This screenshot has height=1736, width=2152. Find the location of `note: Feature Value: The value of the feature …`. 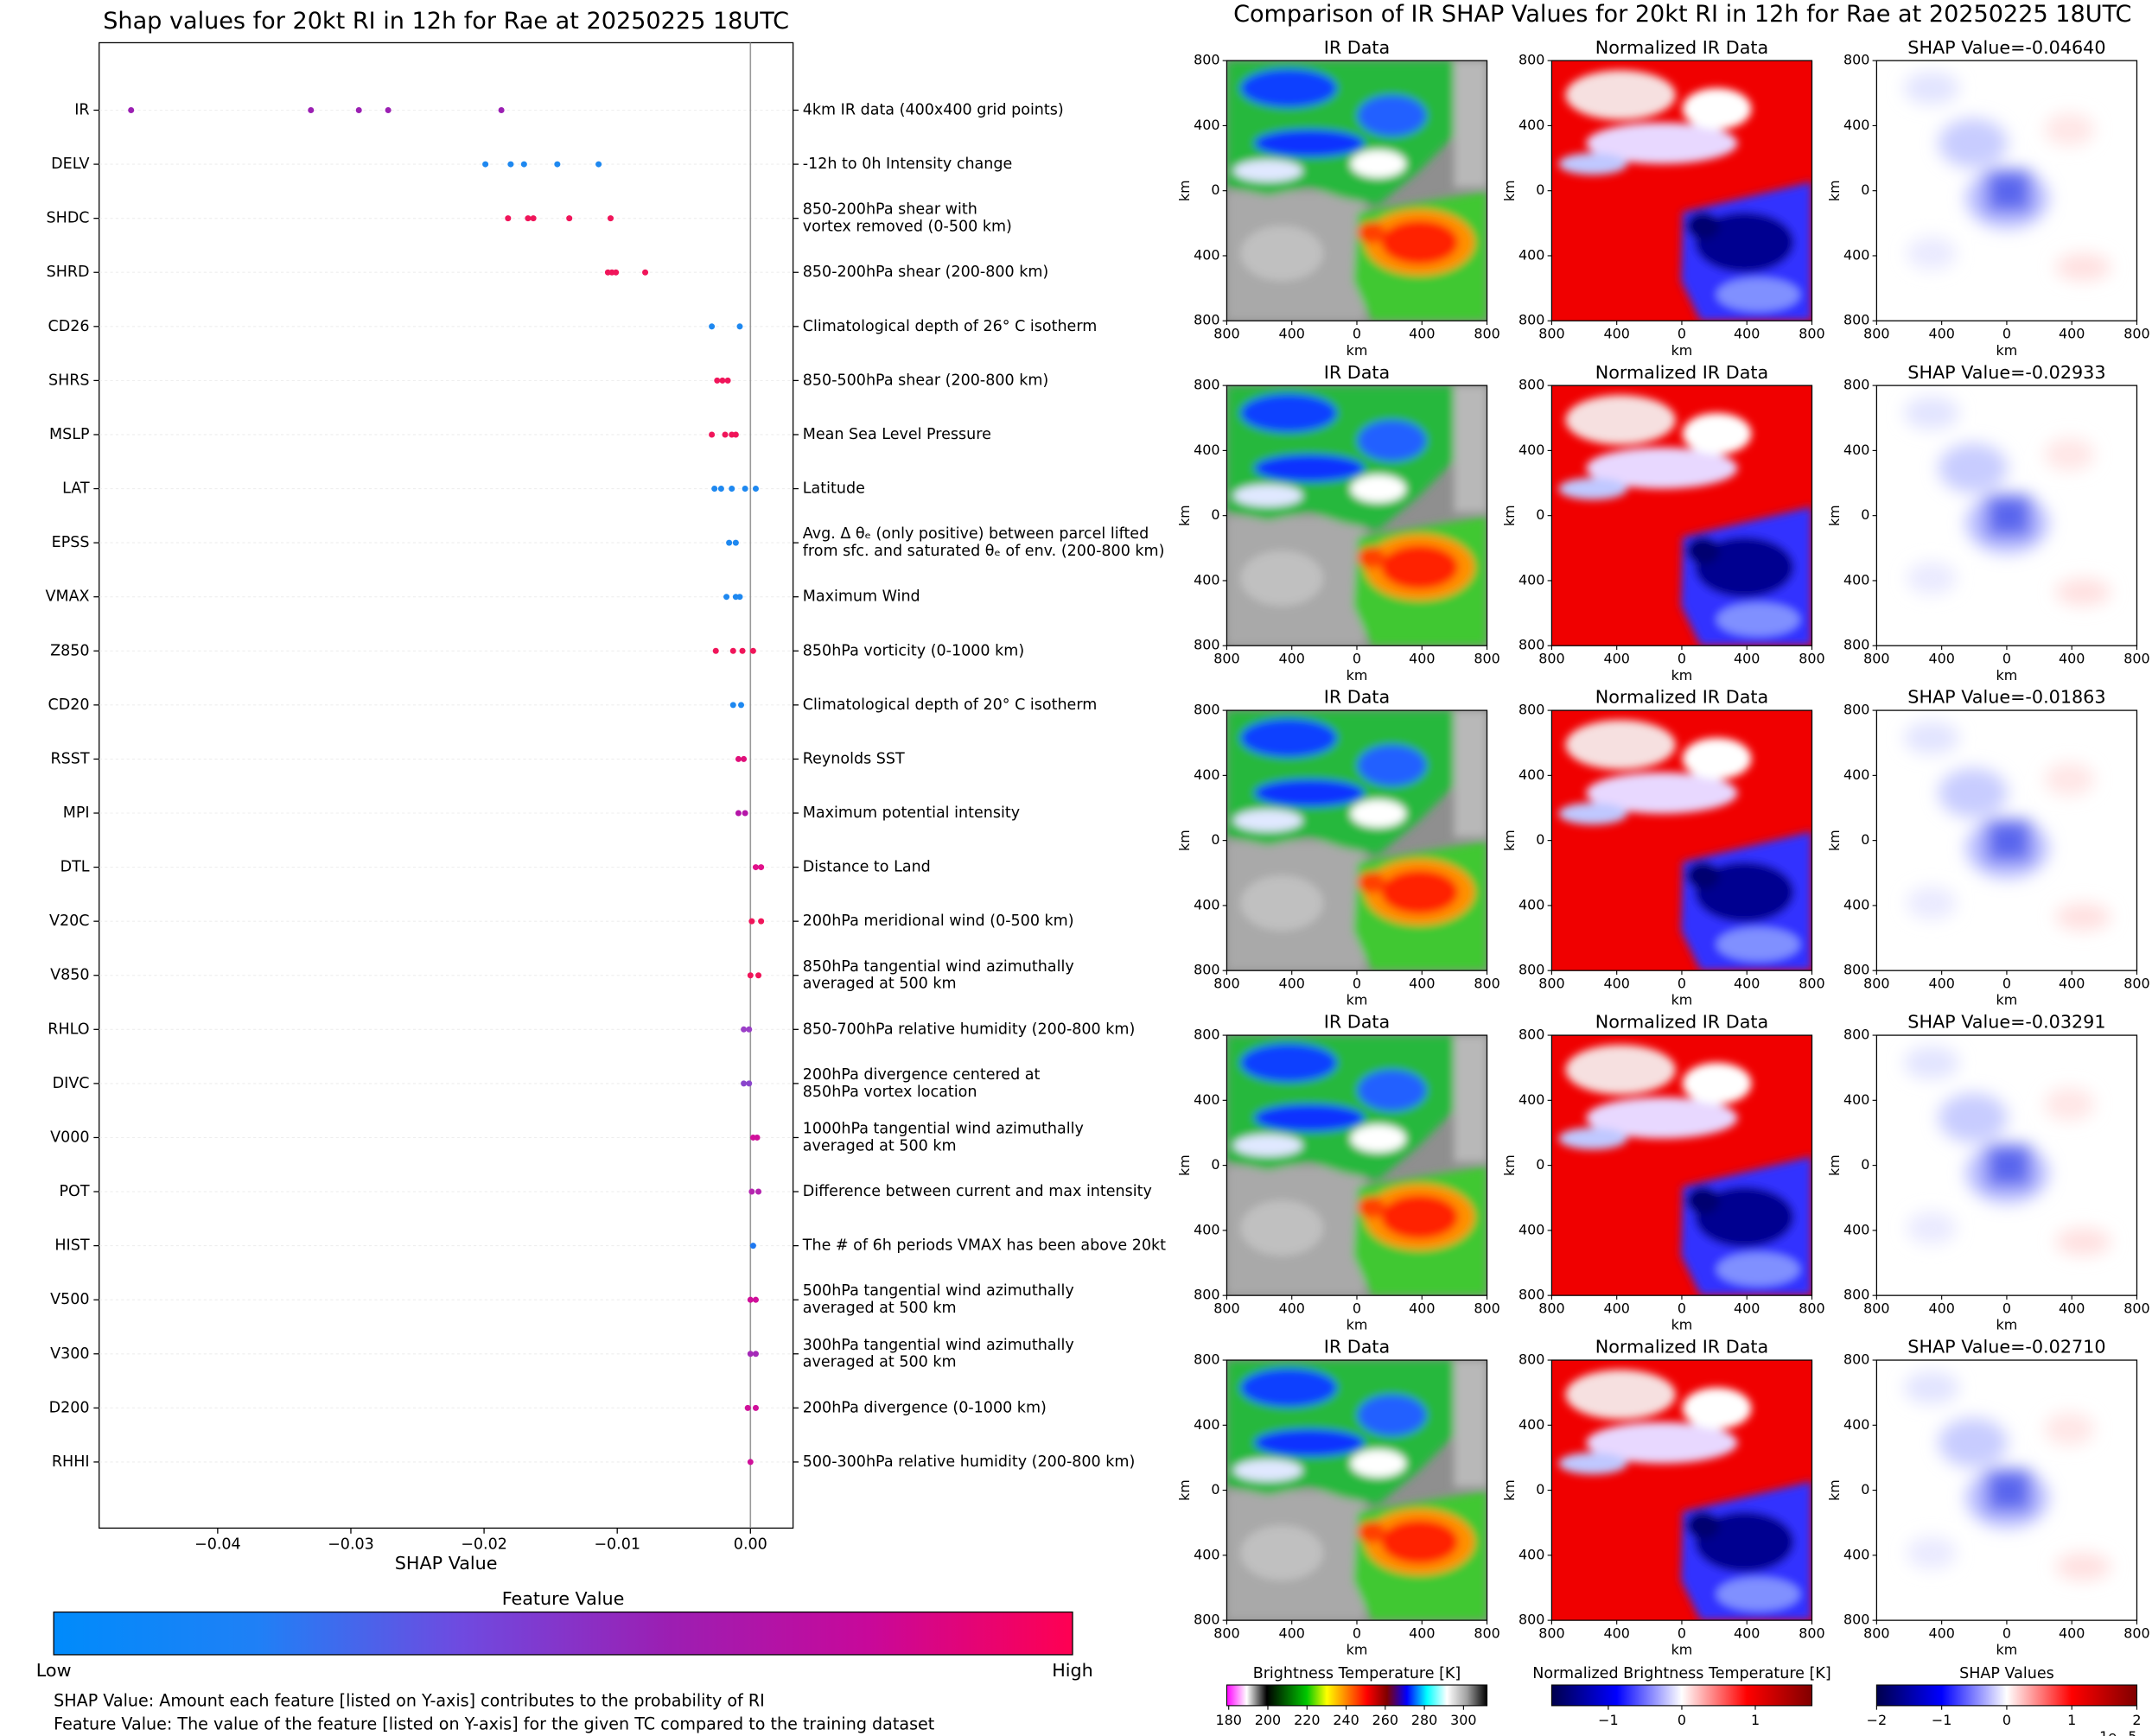

note: Feature Value: The value of the feature … is located at coordinates (494, 1724).